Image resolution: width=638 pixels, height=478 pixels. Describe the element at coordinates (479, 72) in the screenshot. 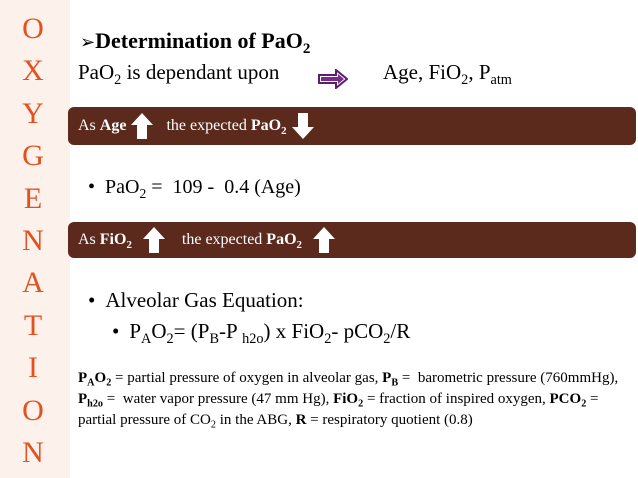

I see `text-run: , P` at that location.